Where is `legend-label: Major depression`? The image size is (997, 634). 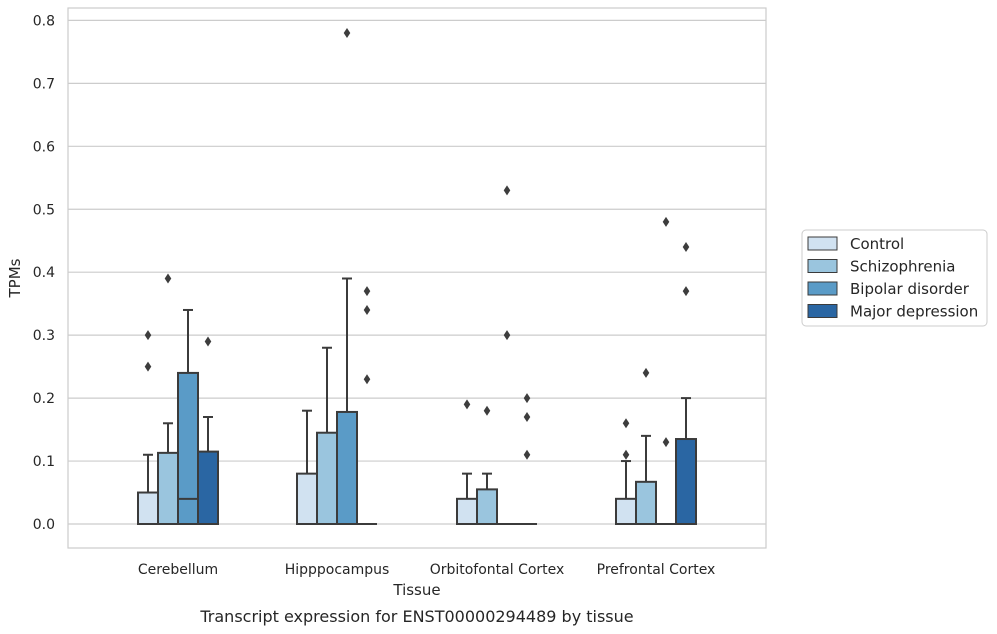 legend-label: Major depression is located at coordinates (914, 312).